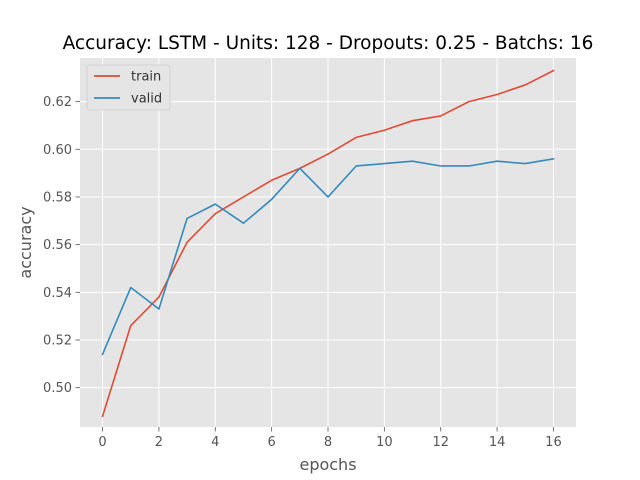  Describe the element at coordinates (553, 442) in the screenshot. I see `x-tick-label: 16` at that location.